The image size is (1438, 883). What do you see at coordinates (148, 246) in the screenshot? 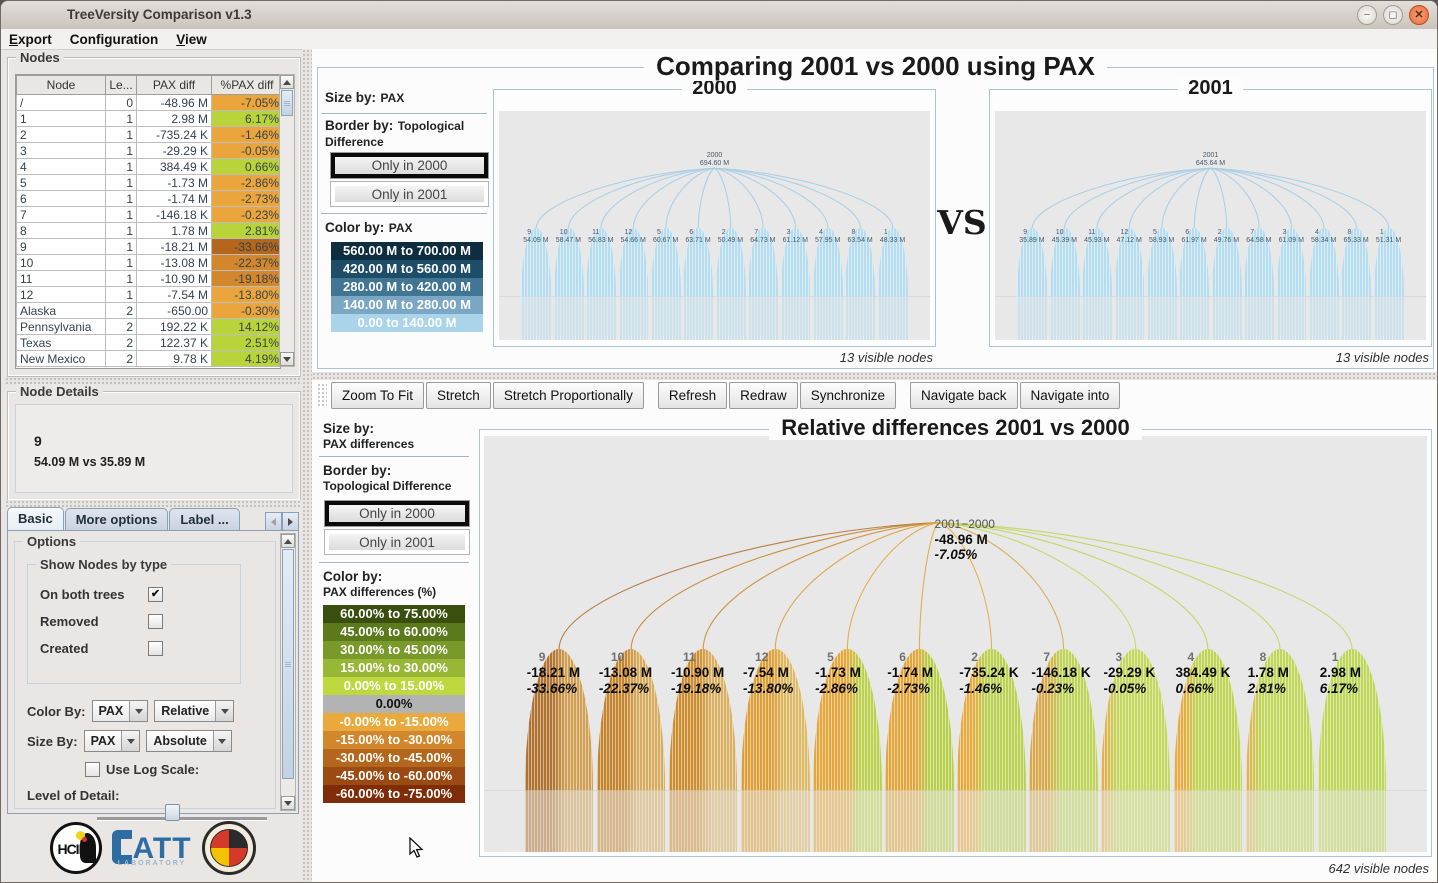
I see `table-row: 9 1 -18.21 M -33.66%` at bounding box center [148, 246].